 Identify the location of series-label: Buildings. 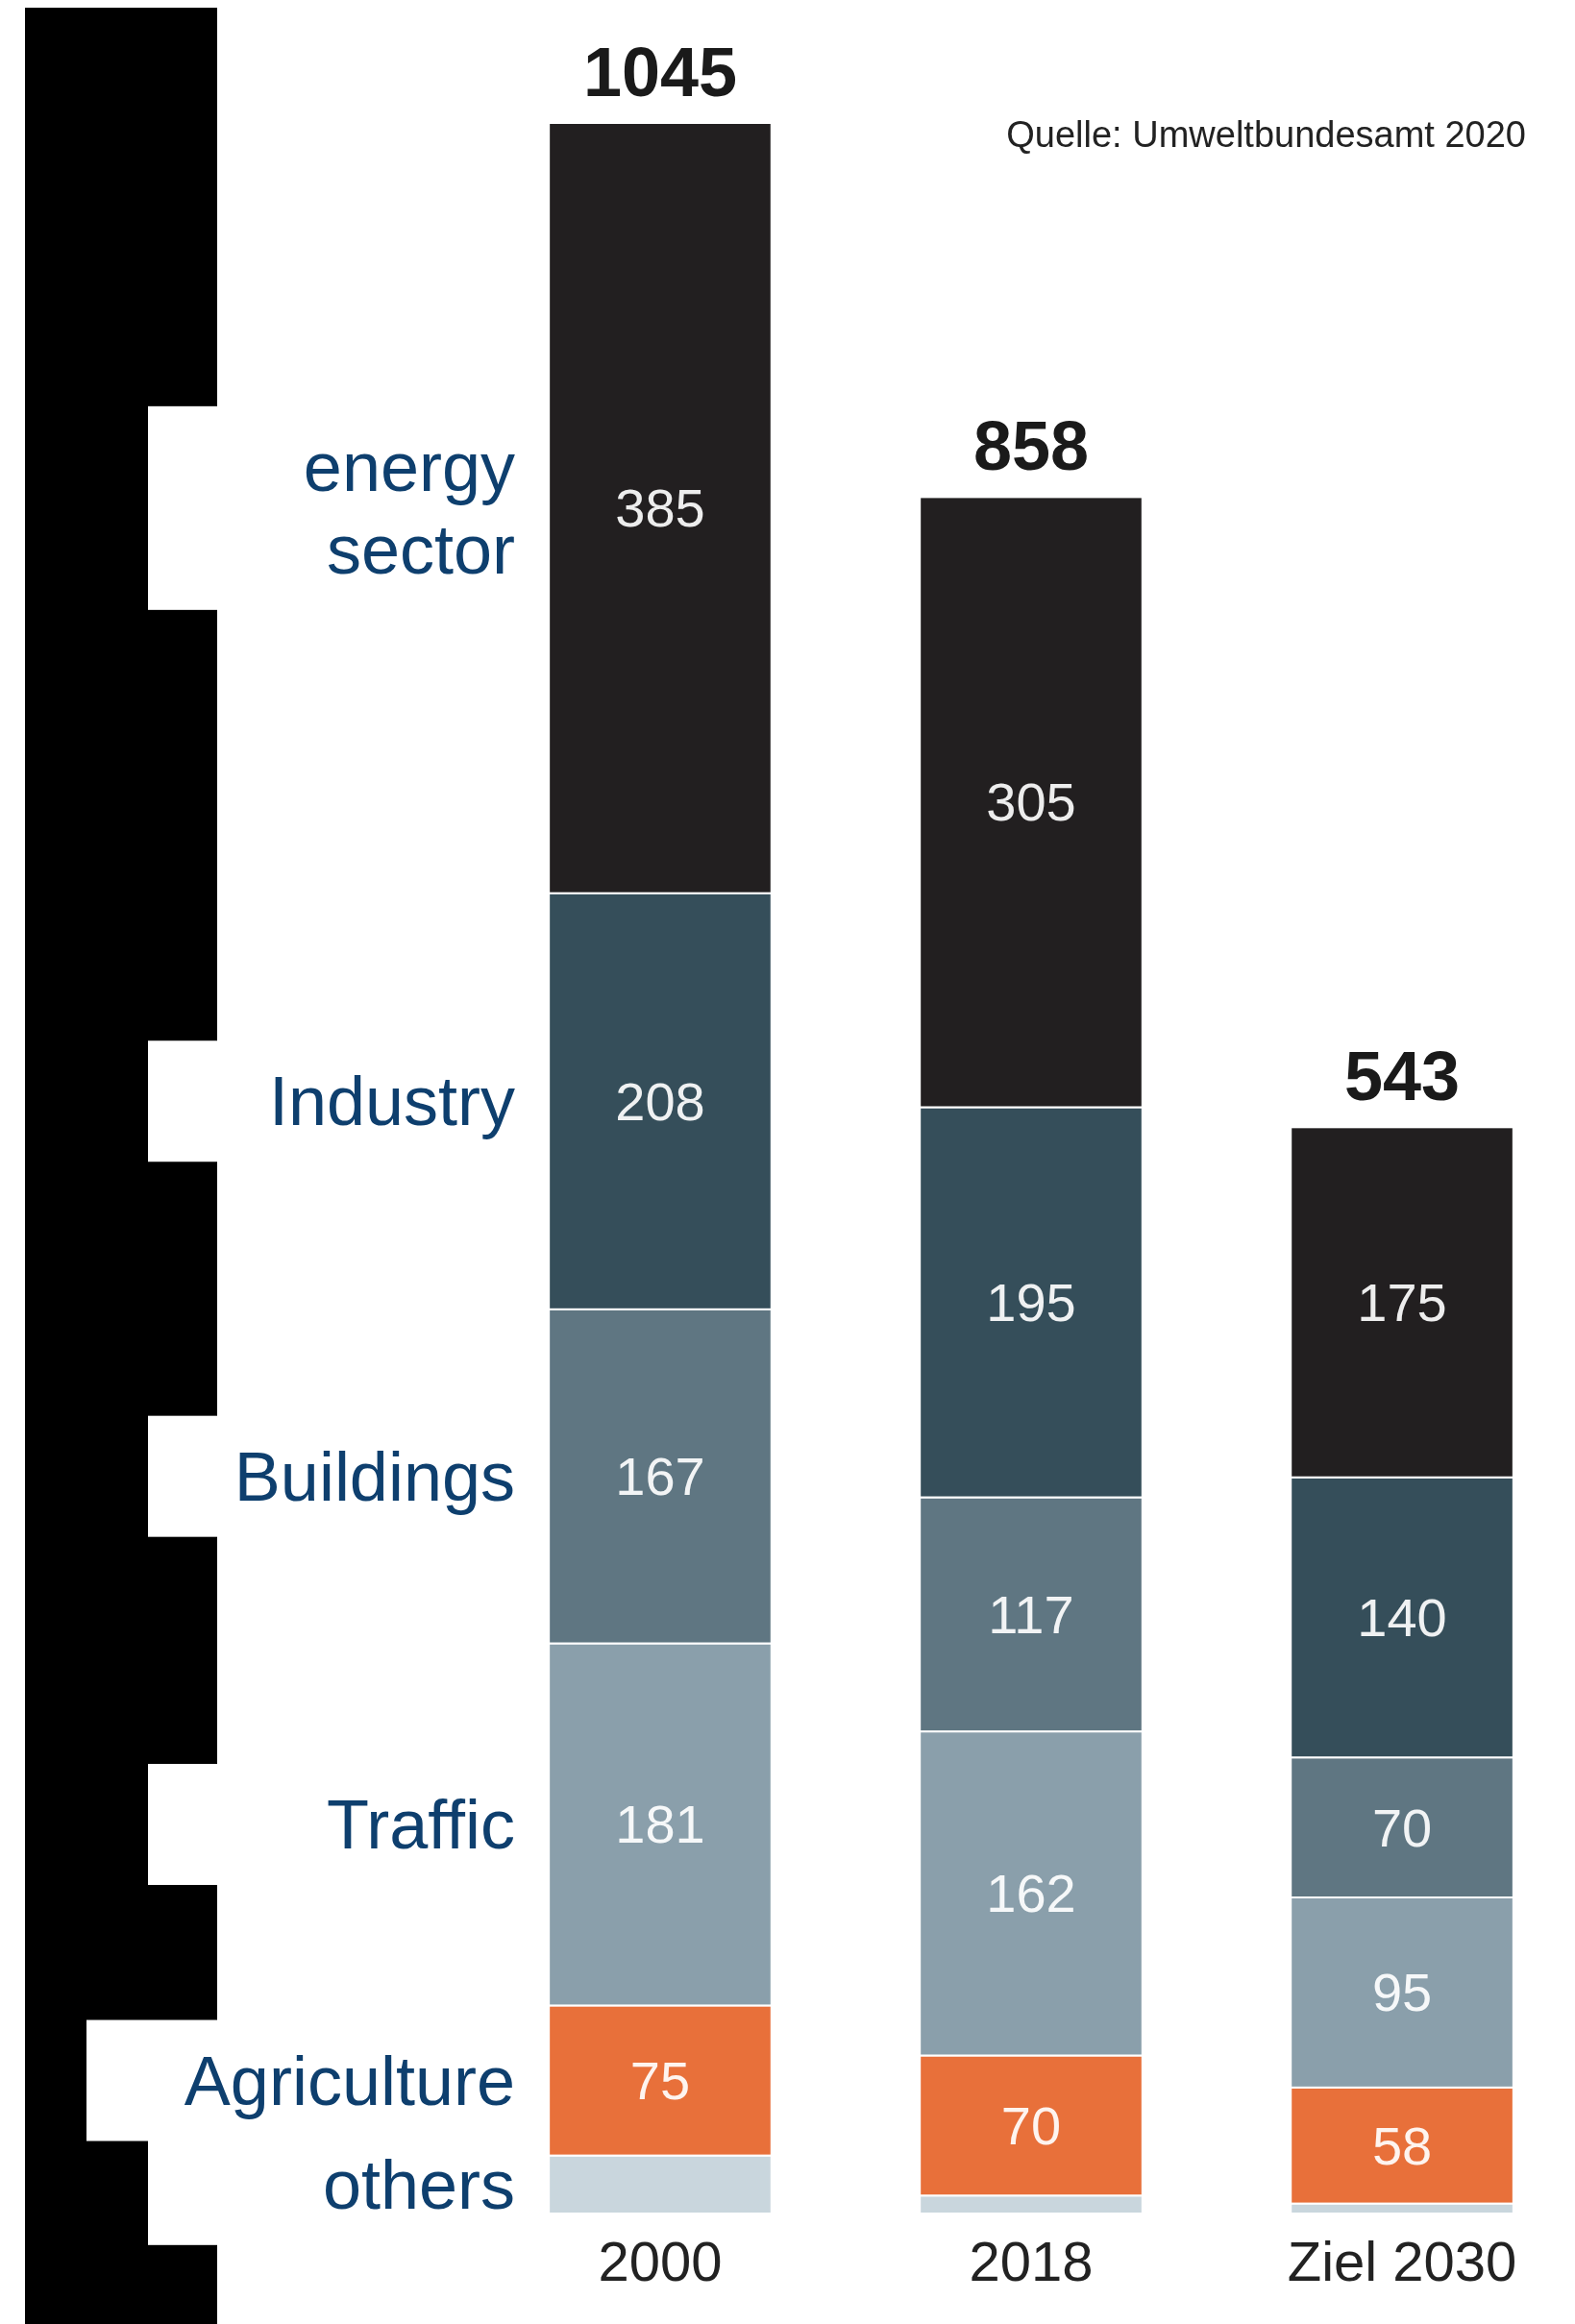
(374, 1476).